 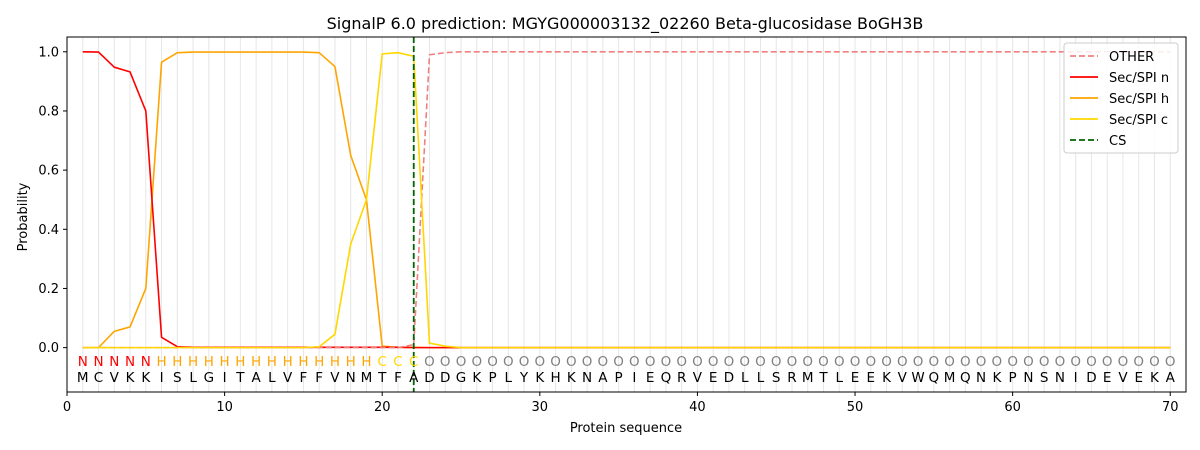 I want to click on residue-label: C, so click(x=98, y=378).